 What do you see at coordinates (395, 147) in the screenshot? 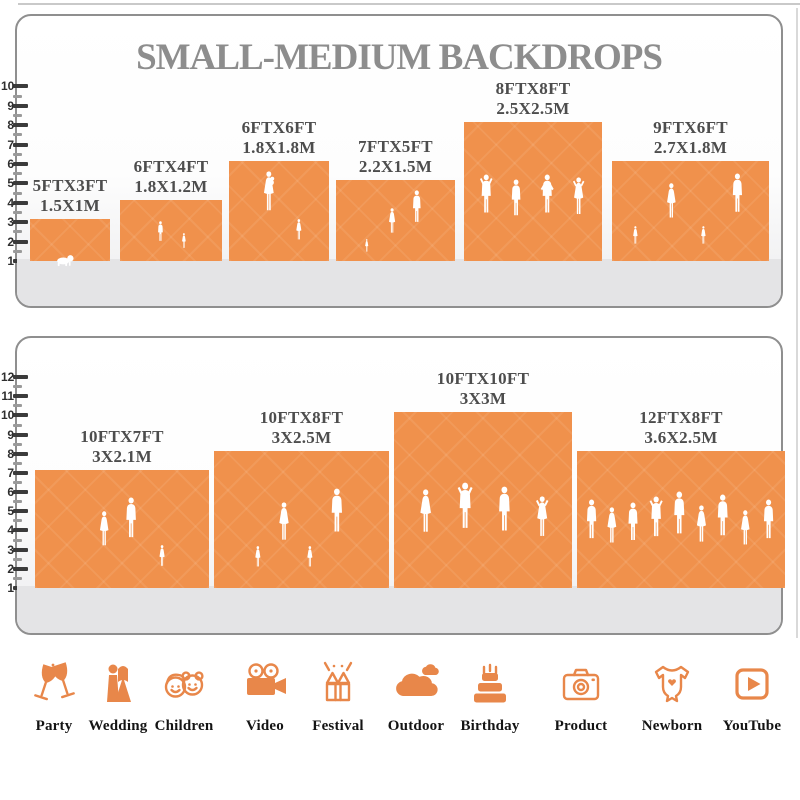
I see `backdrop-size-ft: 7FTX5FT` at bounding box center [395, 147].